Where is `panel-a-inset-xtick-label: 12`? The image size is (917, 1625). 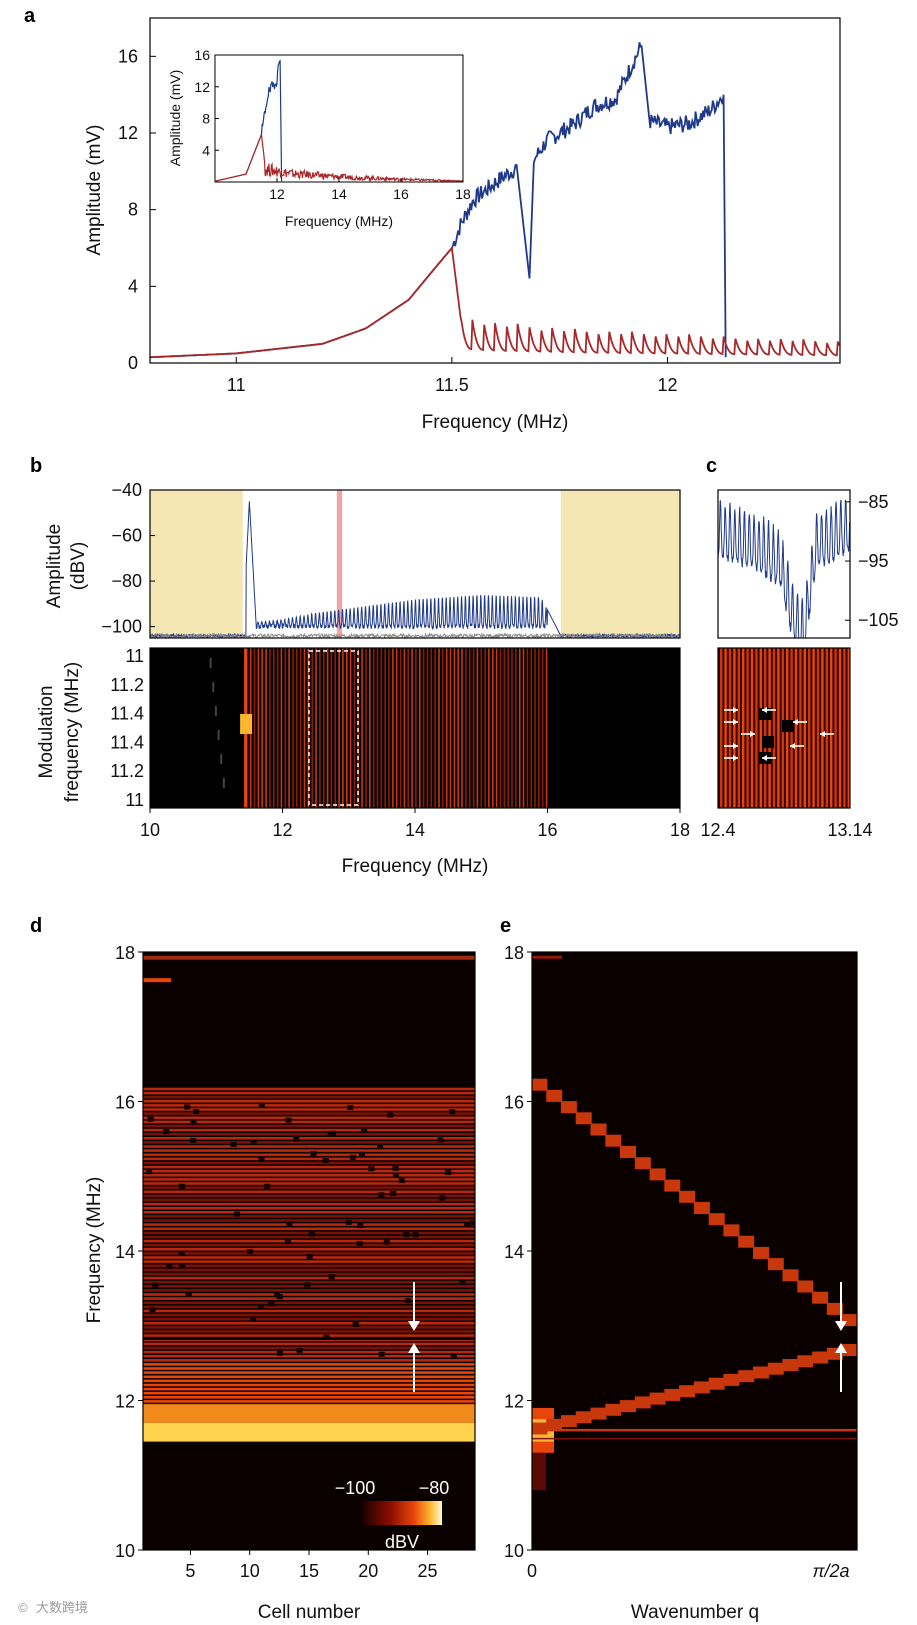
panel-a-inset-xtick-label: 12 is located at coordinates (277, 194).